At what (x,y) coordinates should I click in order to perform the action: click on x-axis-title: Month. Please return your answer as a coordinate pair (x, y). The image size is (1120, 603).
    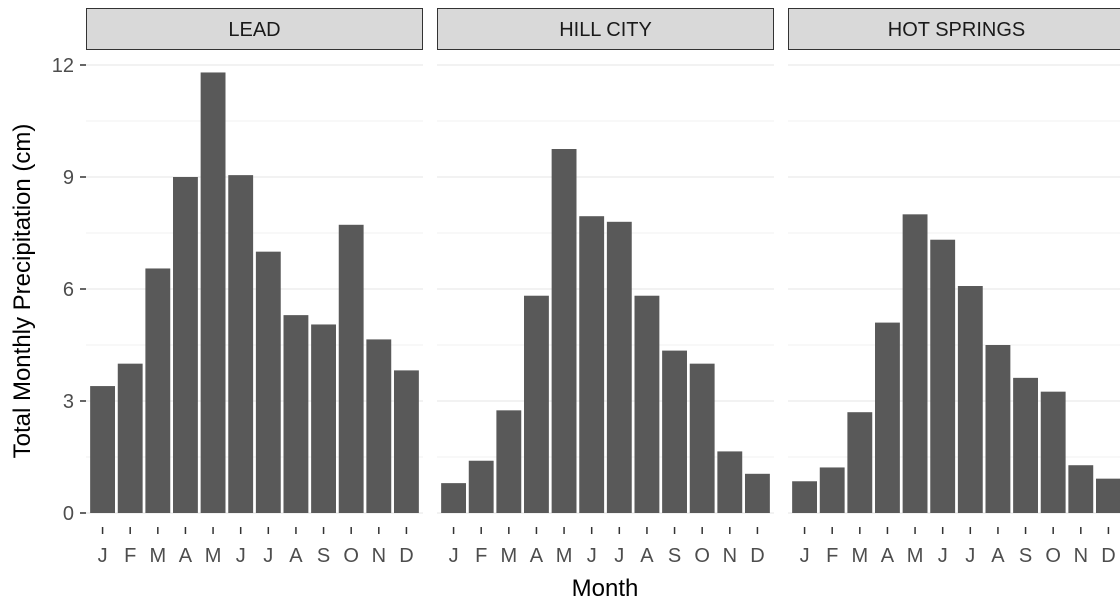
    Looking at the image, I should click on (605, 588).